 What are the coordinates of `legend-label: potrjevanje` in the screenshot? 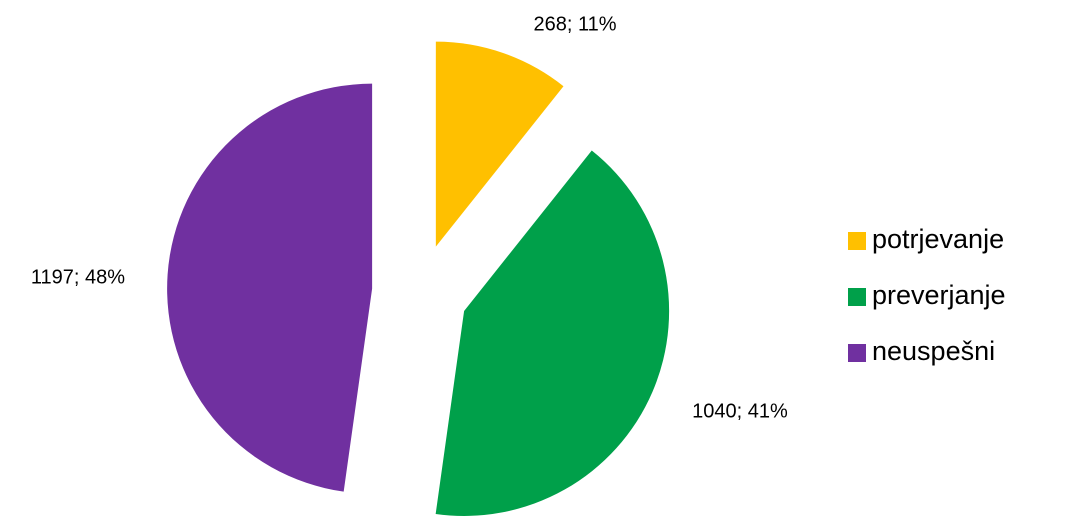 It's located at (938, 239).